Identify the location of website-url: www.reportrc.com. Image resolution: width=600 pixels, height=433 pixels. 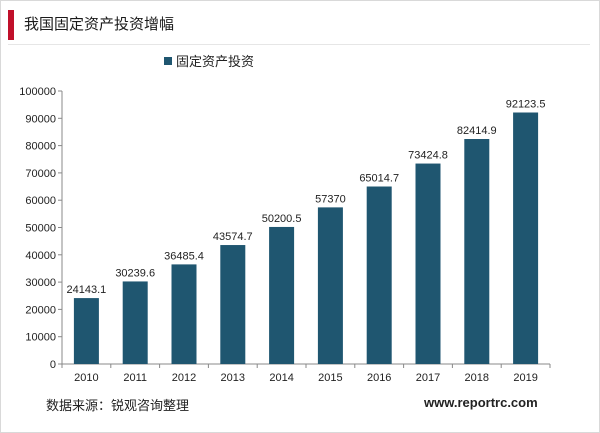
(481, 402).